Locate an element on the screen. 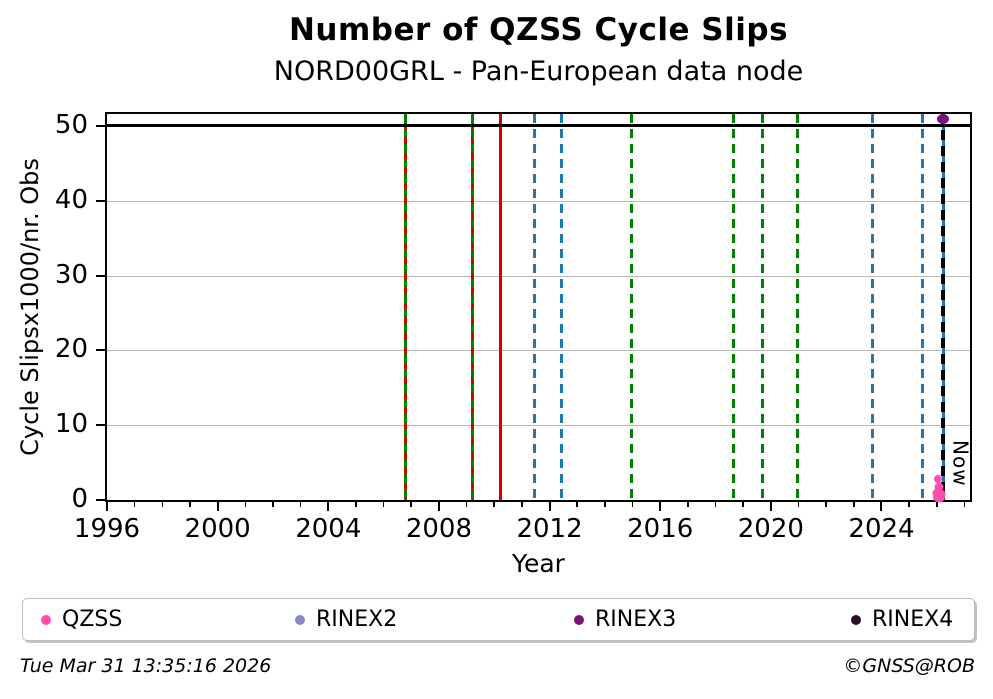 The height and width of the screenshot is (699, 993). x-tick-label: 2020 is located at coordinates (770, 529).